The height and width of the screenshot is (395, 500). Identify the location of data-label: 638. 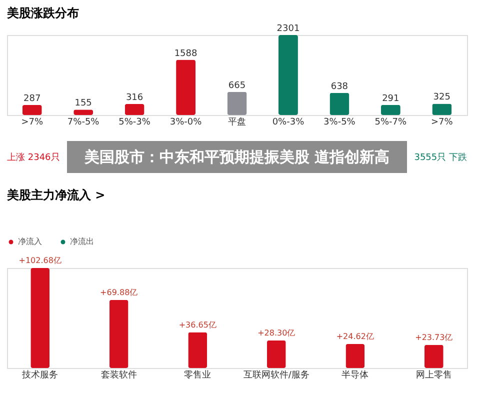
(339, 87).